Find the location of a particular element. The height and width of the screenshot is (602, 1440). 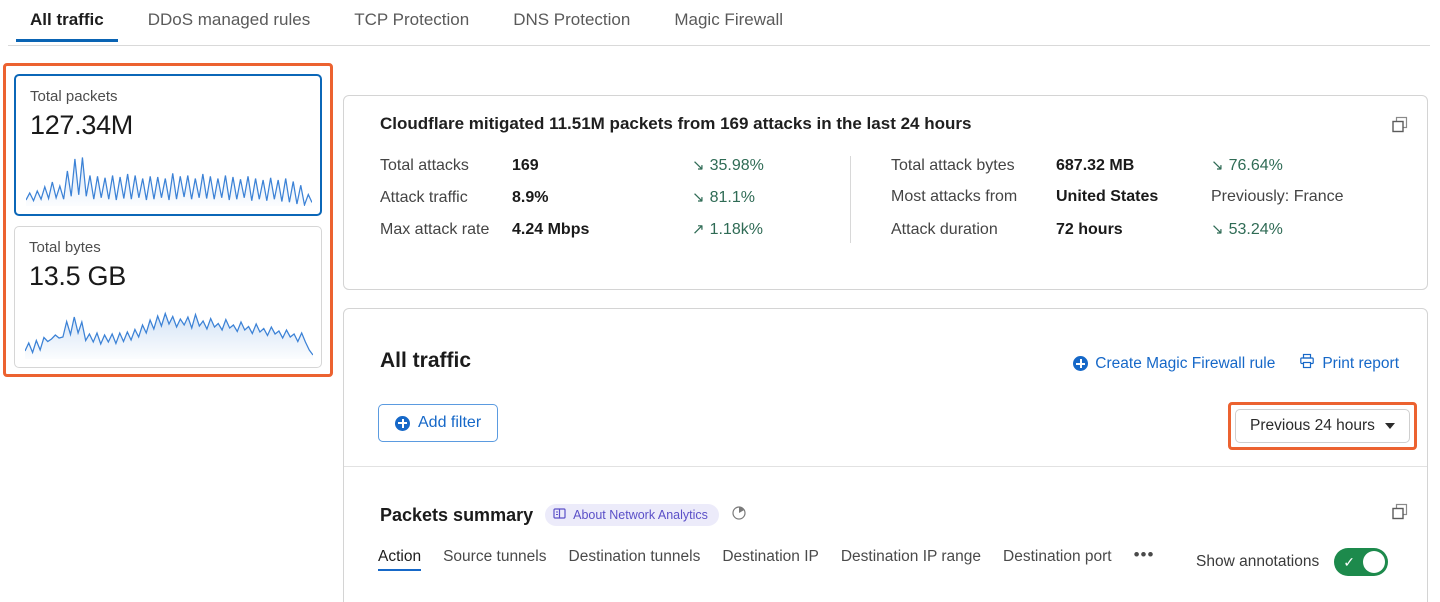

stat-name: Attack traffic is located at coordinates (424, 197).